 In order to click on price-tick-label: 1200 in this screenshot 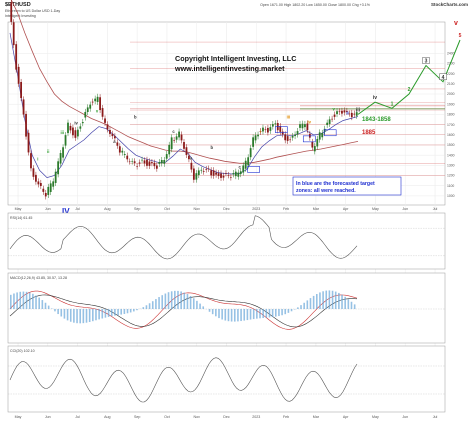, I will do `click(451, 176)`.